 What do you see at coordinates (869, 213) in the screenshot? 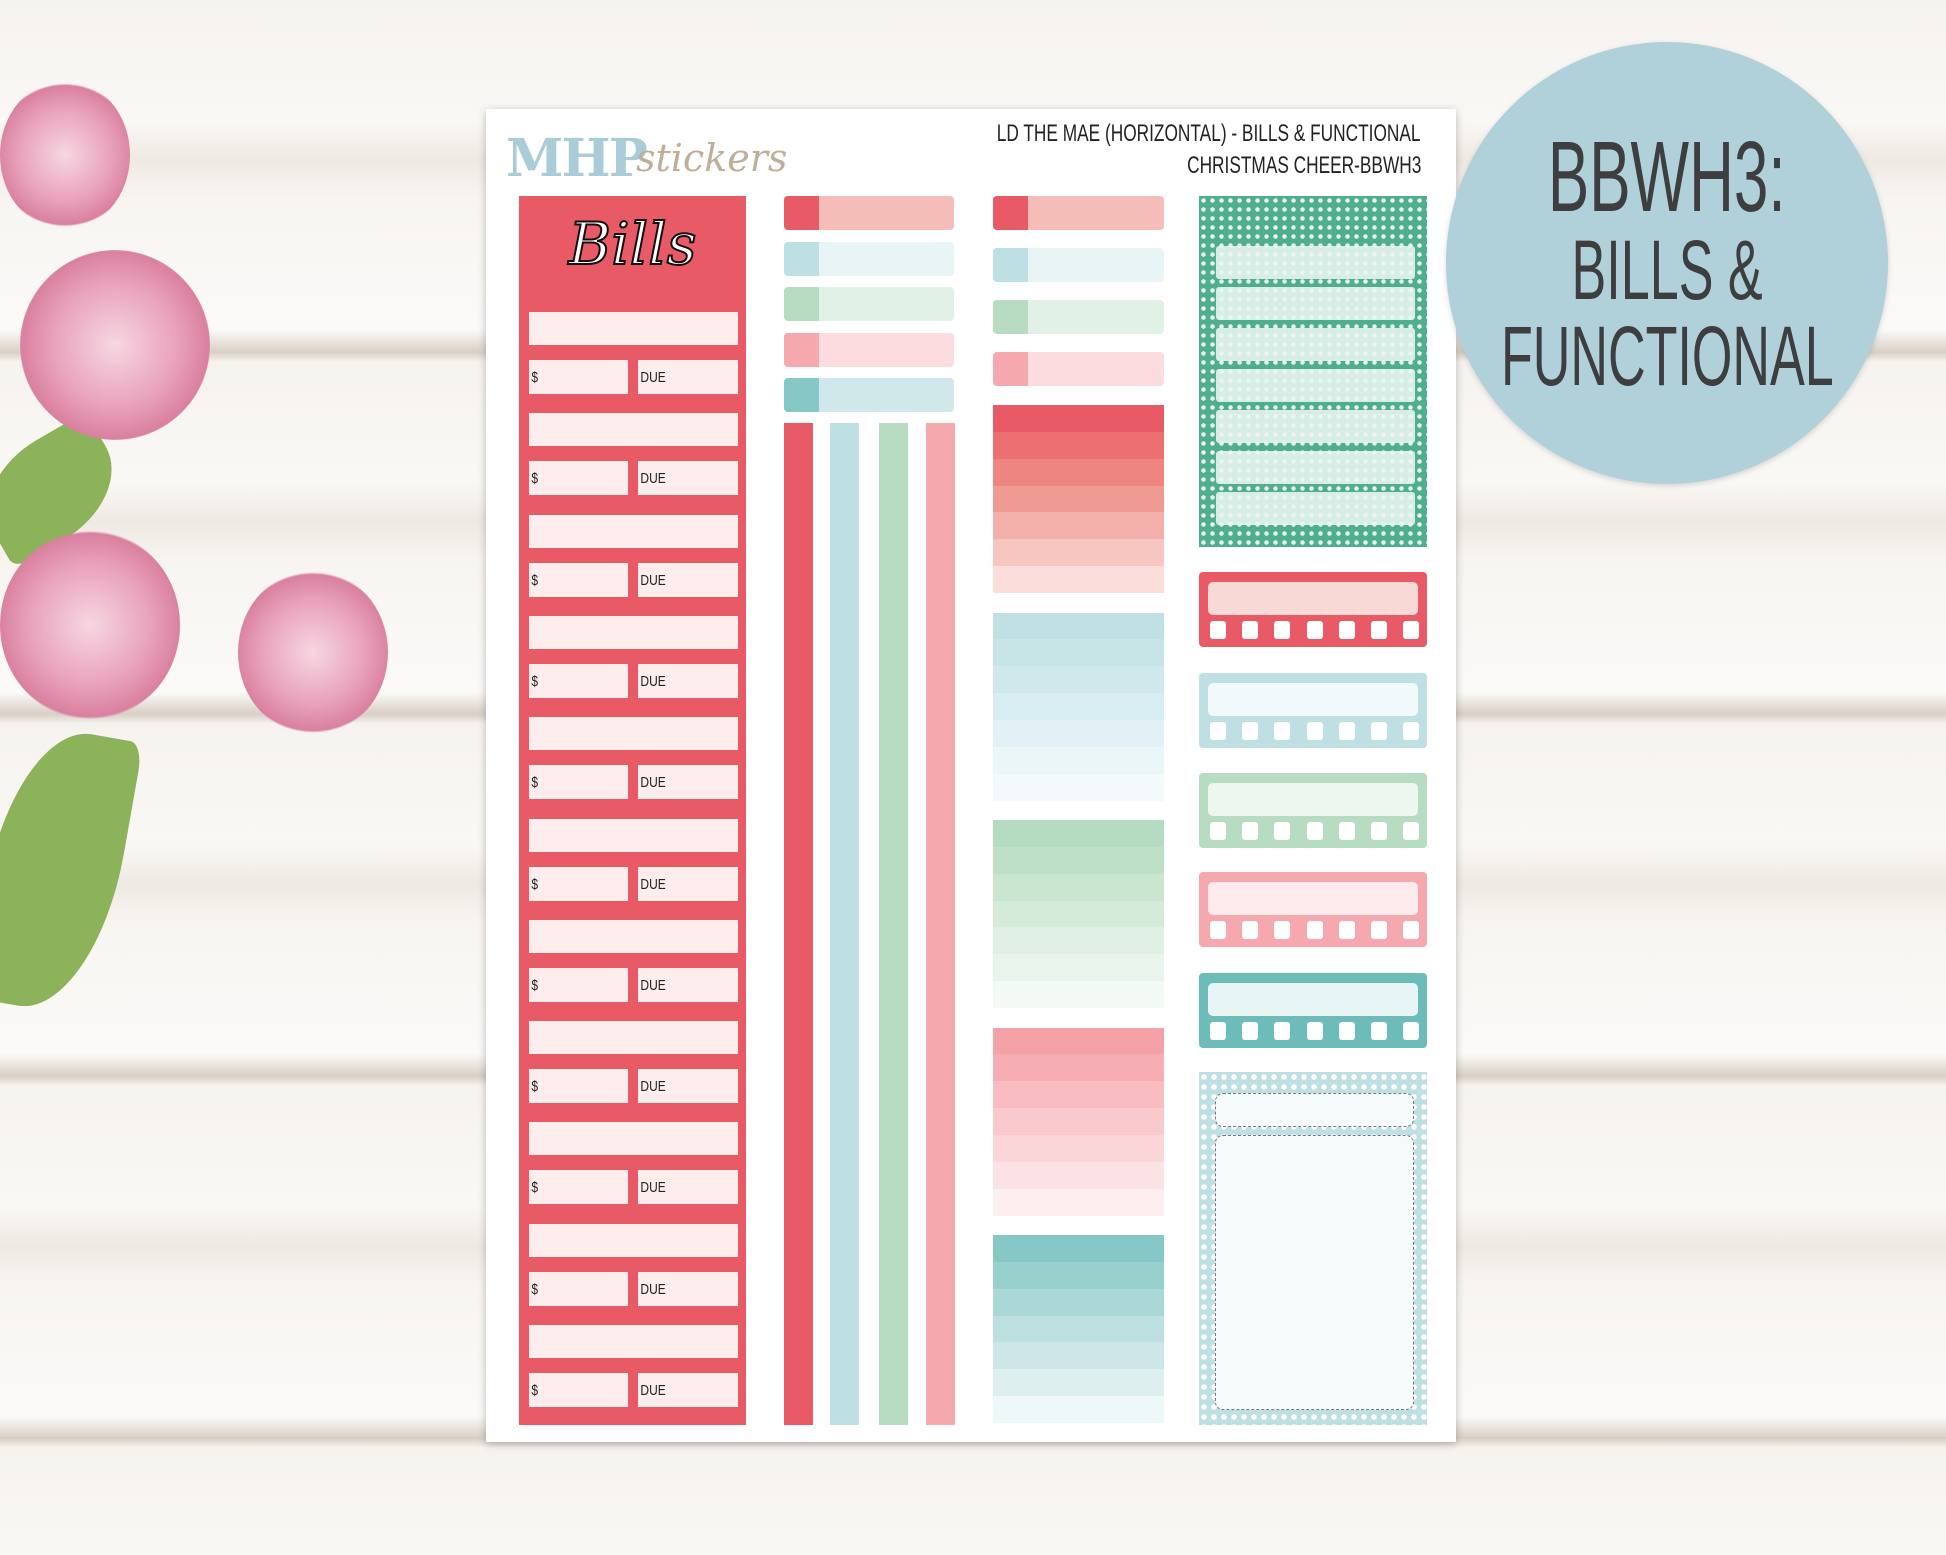
I see `tab-sticker-red` at bounding box center [869, 213].